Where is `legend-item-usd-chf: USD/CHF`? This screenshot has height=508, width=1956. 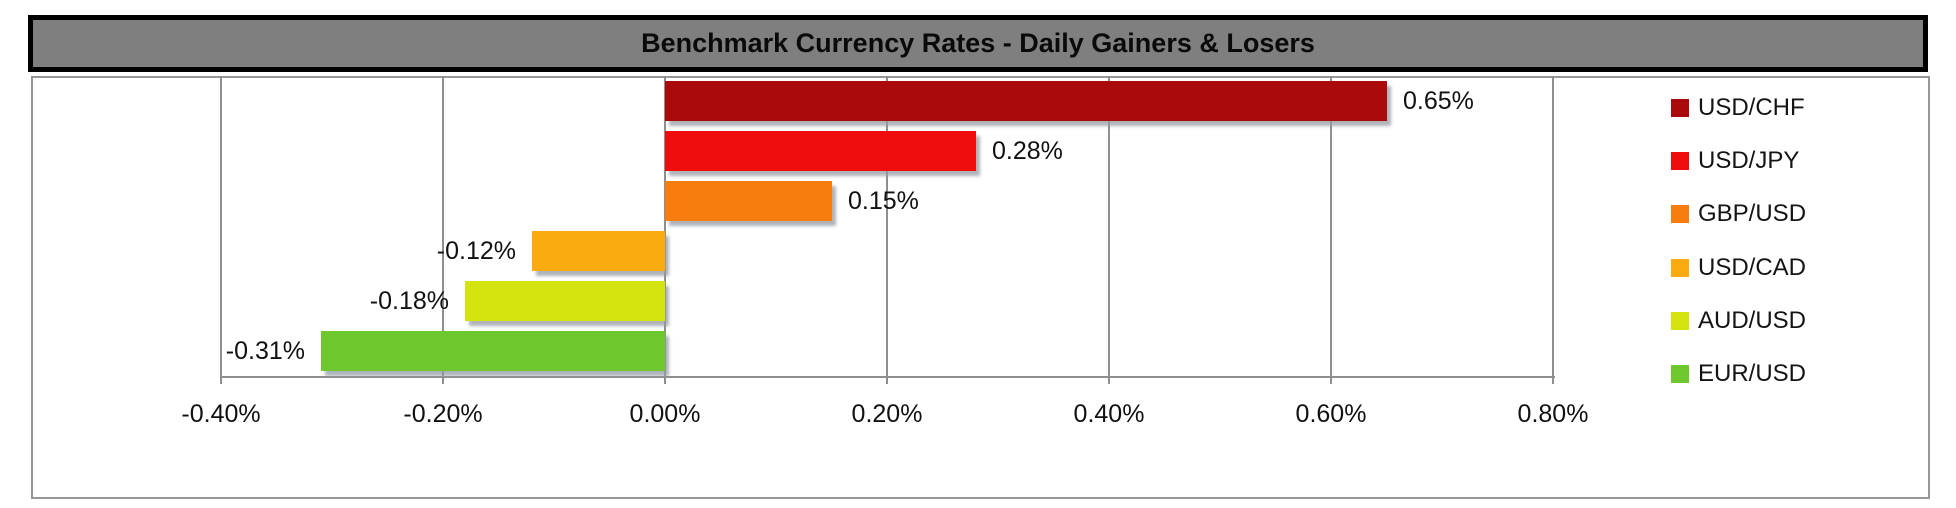 legend-item-usd-chf: USD/CHF is located at coordinates (1738, 107).